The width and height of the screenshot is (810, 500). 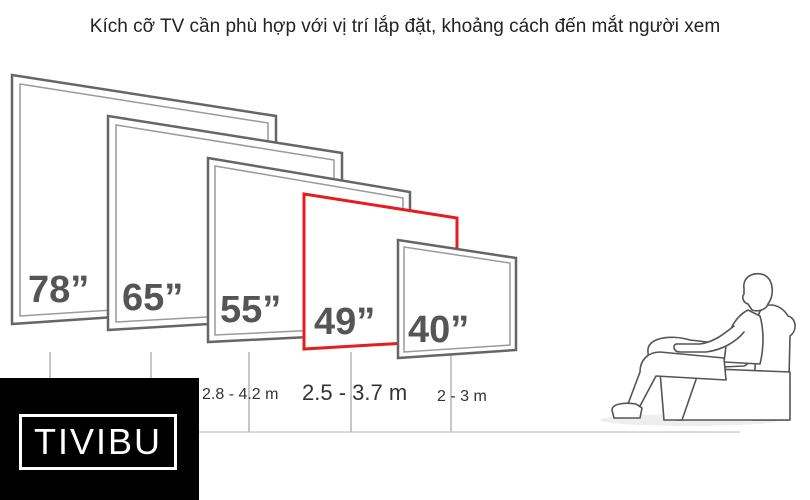 I want to click on tv-49-size-label: 49”, so click(x=344, y=322).